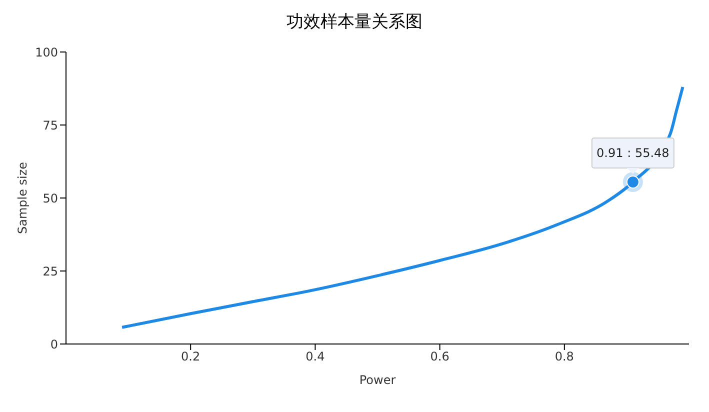 Image resolution: width=709 pixels, height=412 pixels. Describe the element at coordinates (564, 357) in the screenshot. I see `x-tick-label: 0.8` at that location.